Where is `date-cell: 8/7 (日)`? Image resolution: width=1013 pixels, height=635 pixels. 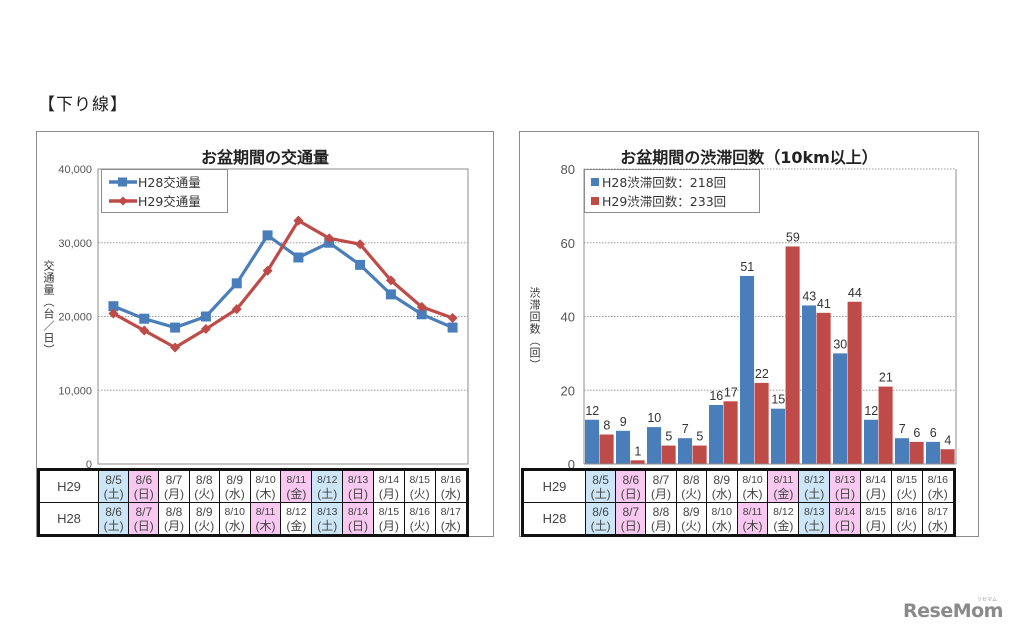 date-cell: 8/7 (日) is located at coordinates (631, 519).